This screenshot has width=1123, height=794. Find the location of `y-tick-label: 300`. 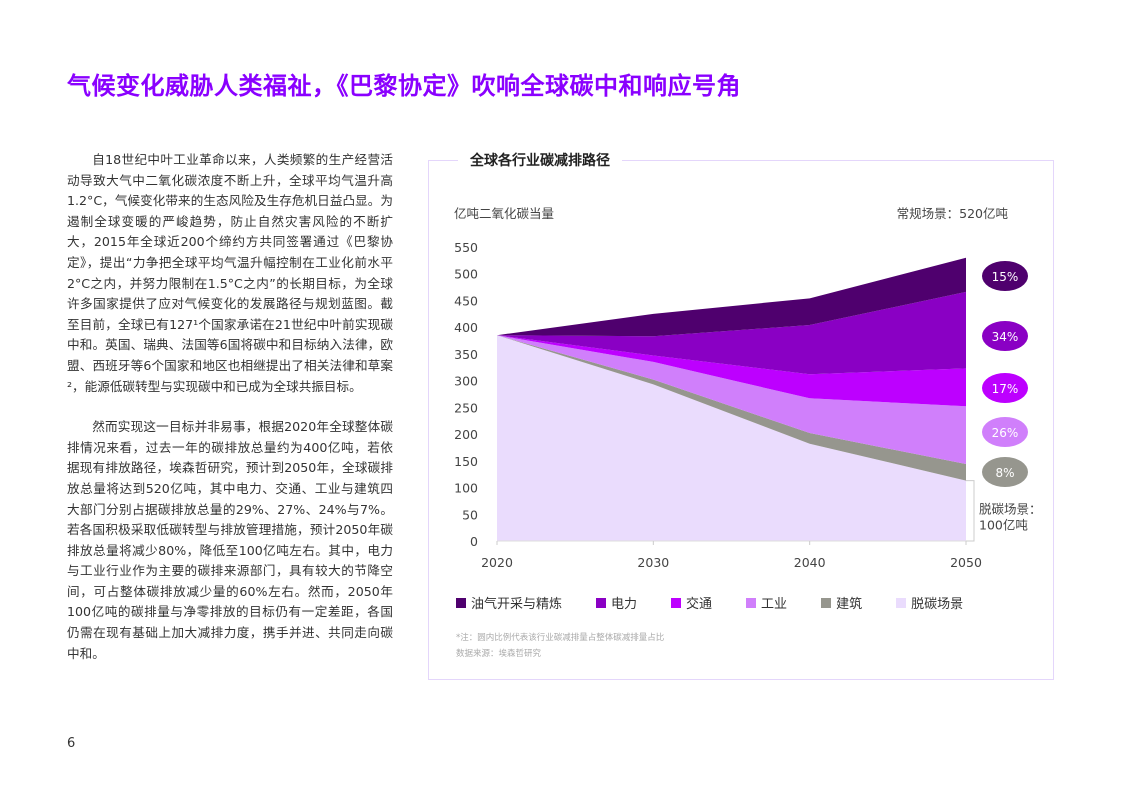

y-tick-label: 300 is located at coordinates (466, 381).